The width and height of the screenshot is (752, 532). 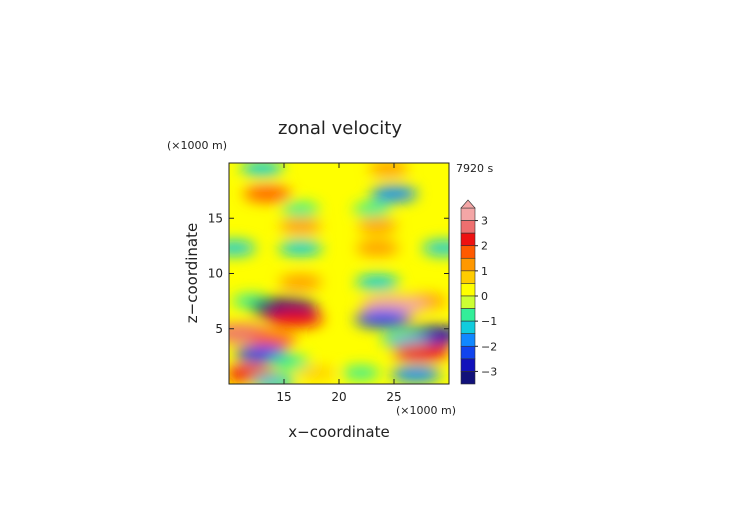 What do you see at coordinates (484, 246) in the screenshot?
I see `colorbar-tick-label-2: 2` at bounding box center [484, 246].